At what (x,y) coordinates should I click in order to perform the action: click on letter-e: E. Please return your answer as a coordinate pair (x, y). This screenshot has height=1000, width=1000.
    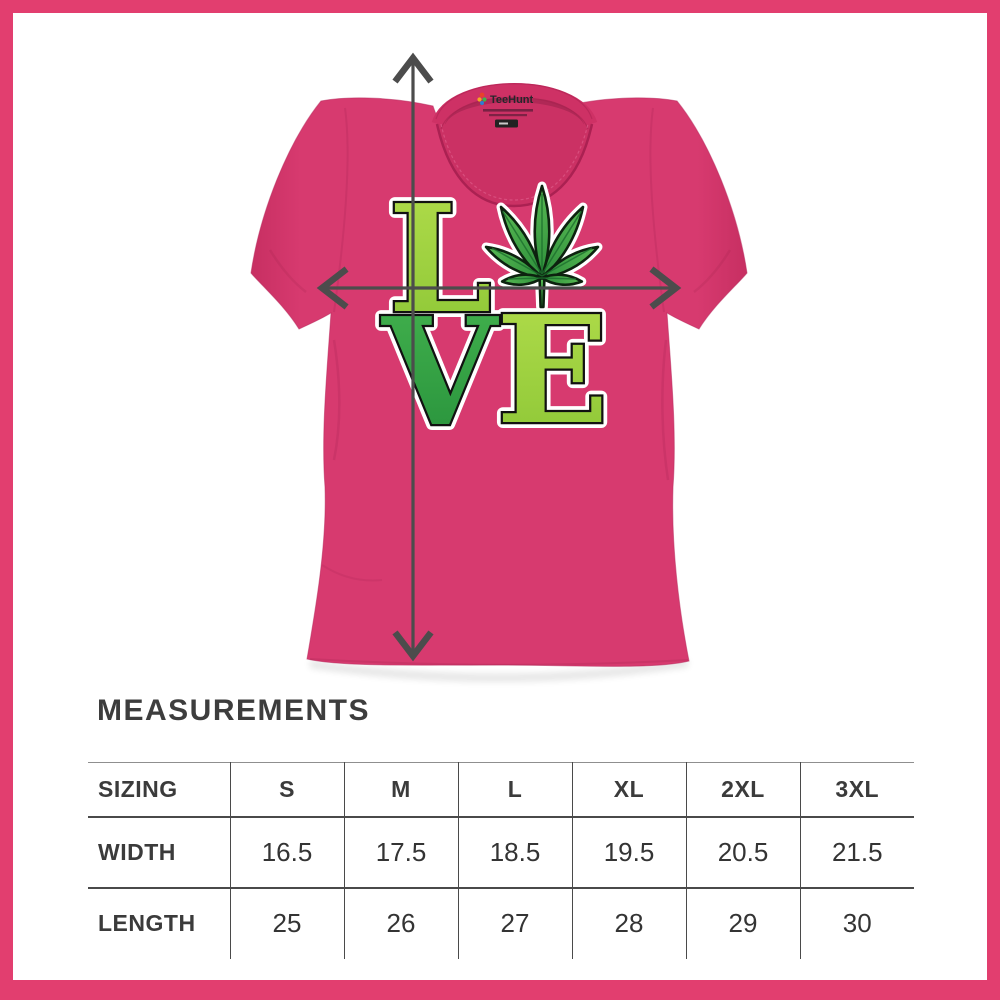
    Looking at the image, I should click on (552, 370).